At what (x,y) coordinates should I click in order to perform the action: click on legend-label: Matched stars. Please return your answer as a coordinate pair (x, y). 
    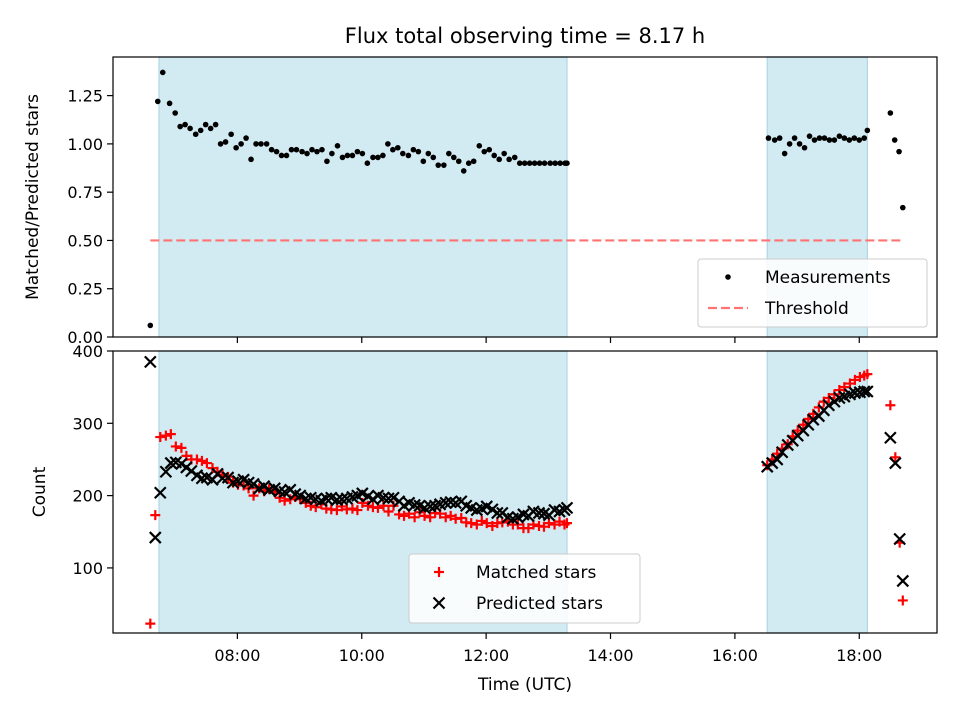
    Looking at the image, I should click on (536, 573).